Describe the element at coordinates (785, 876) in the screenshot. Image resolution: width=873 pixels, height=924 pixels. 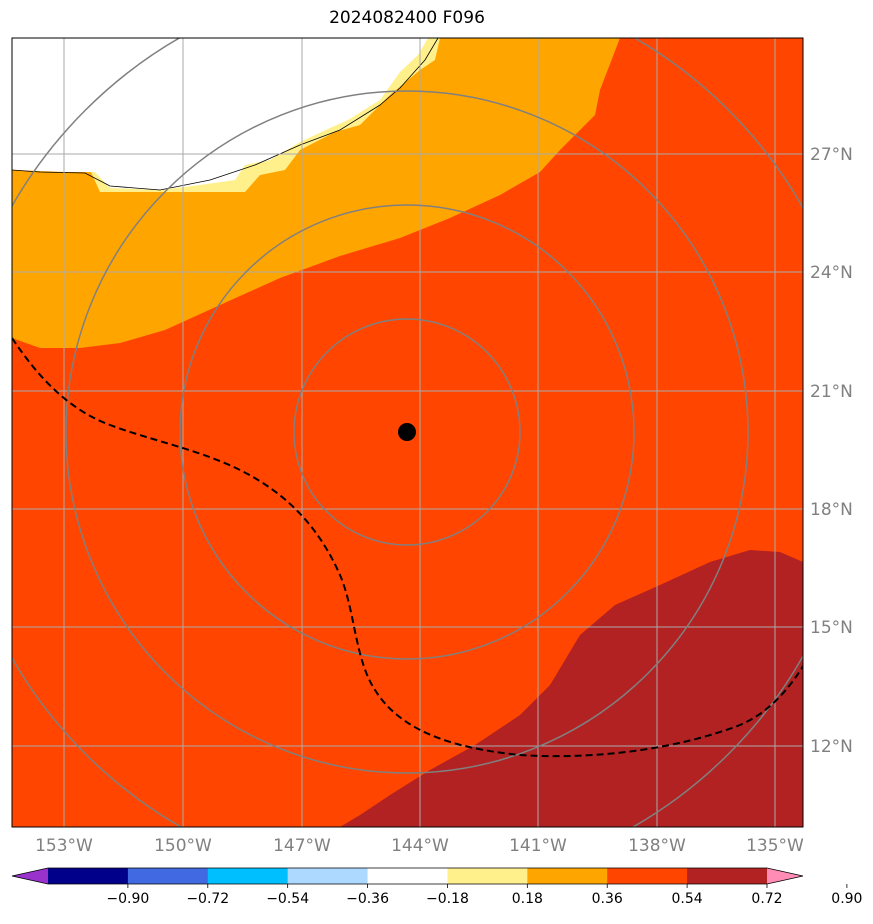
I see `colorbar-extension-high` at that location.